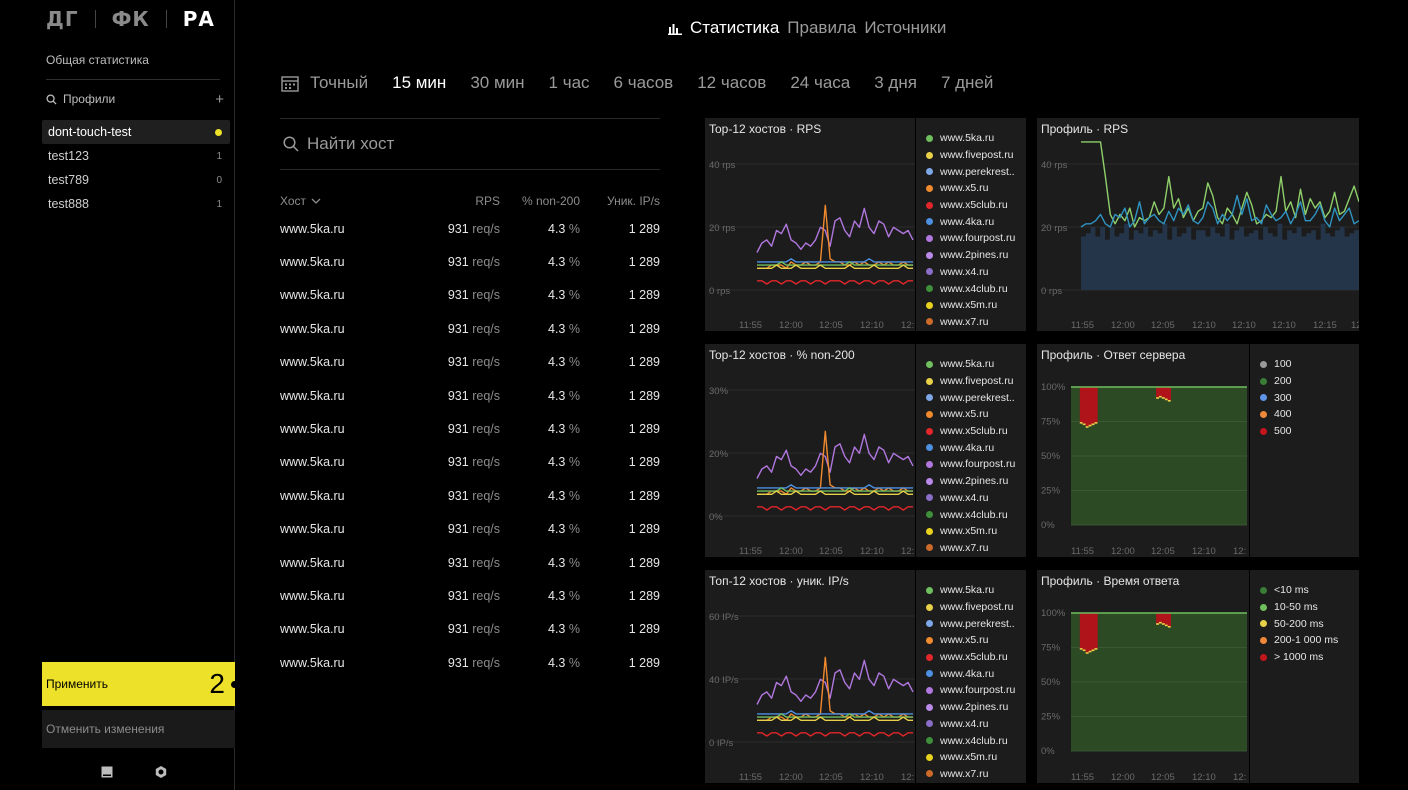 The image size is (1408, 790). Describe the element at coordinates (967, 82) in the screenshot. I see `time-7-days: 7 дней` at that location.